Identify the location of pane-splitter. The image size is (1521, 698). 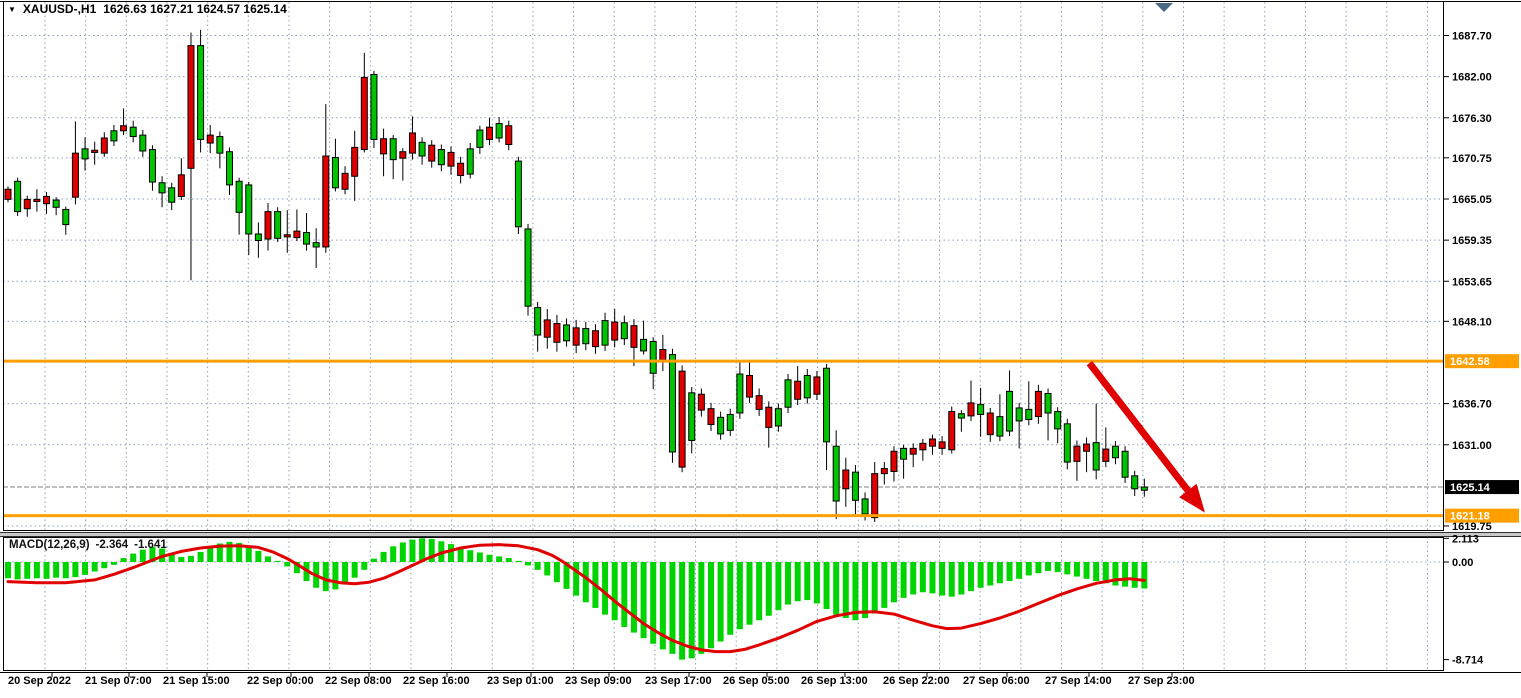
(760, 534).